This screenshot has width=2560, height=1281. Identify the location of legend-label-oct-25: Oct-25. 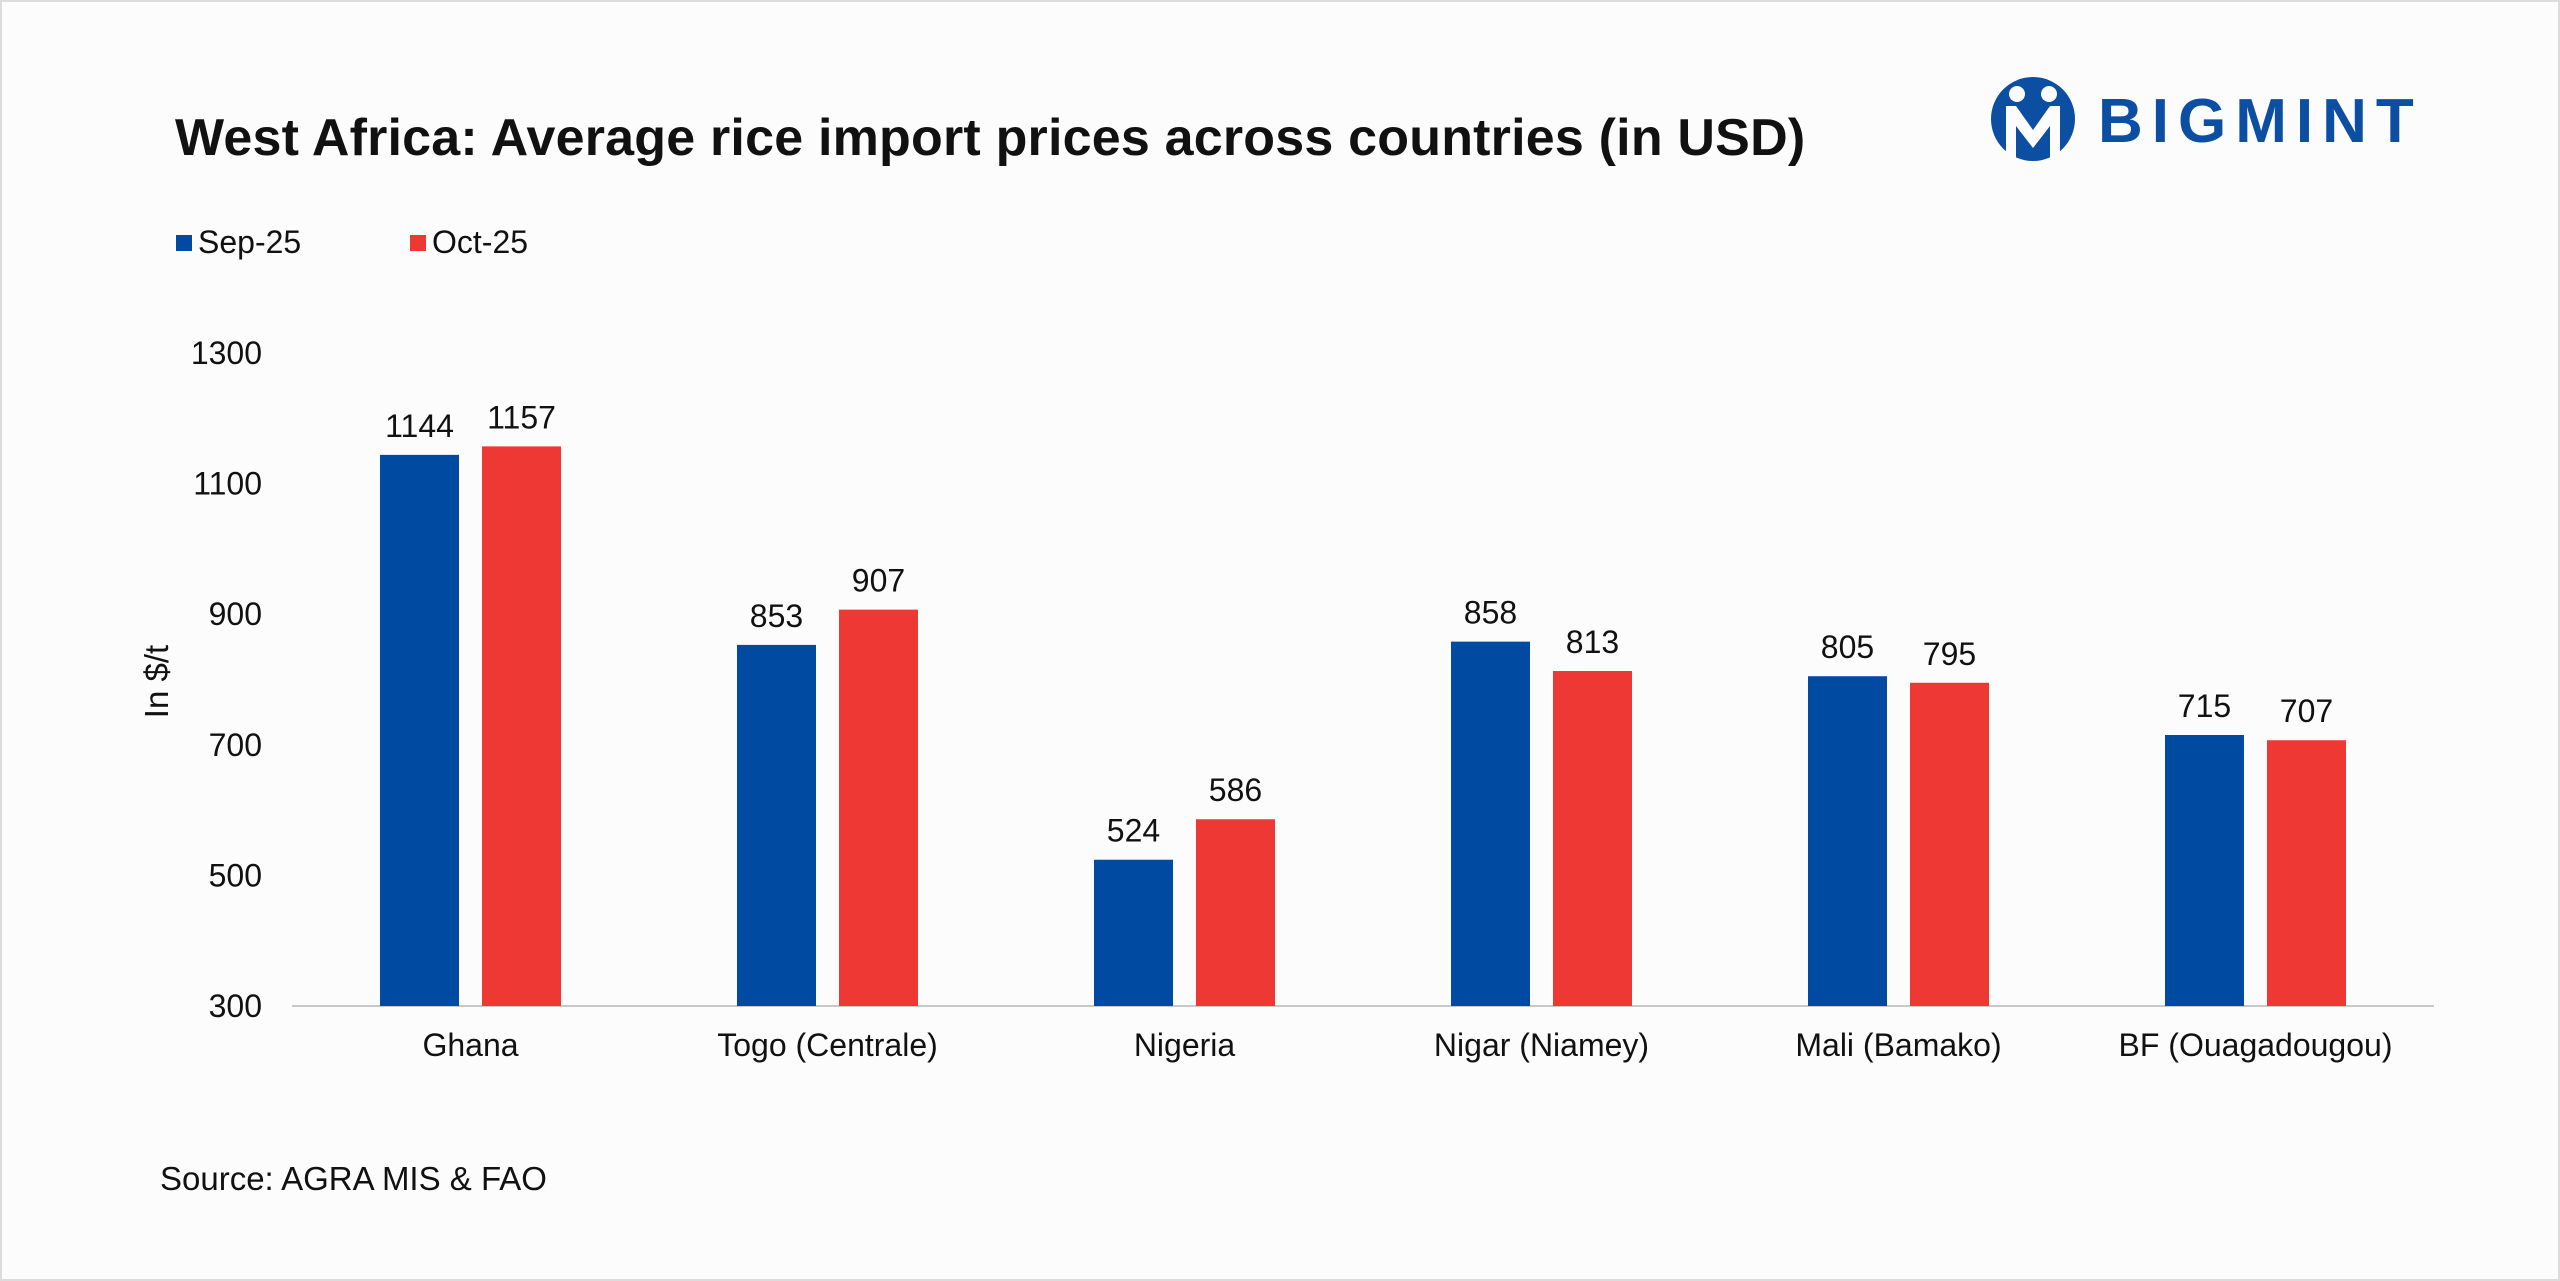
(480, 242).